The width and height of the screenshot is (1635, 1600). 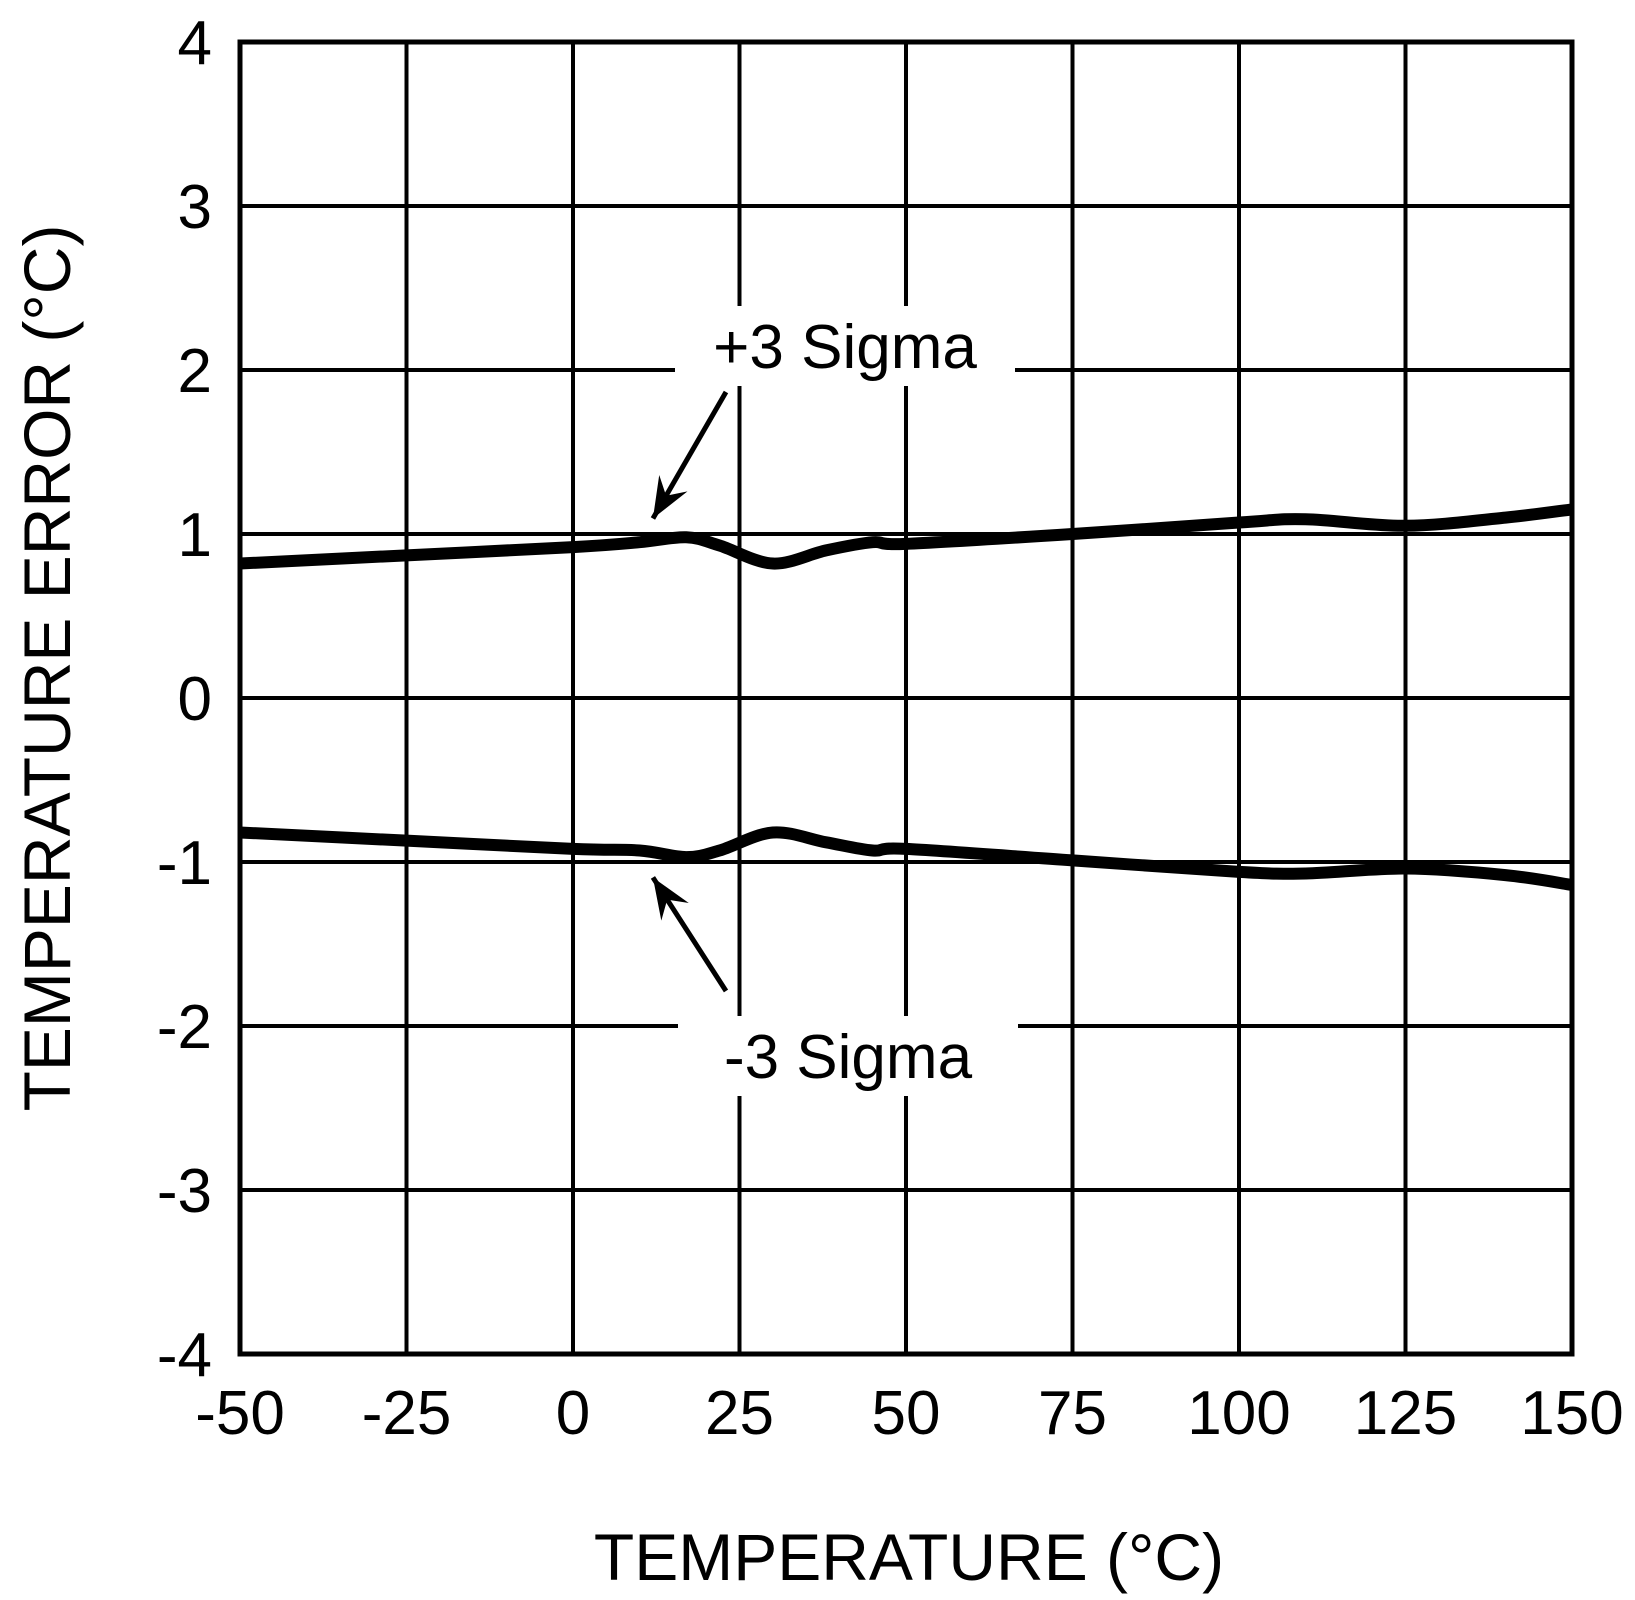 What do you see at coordinates (834, 701) in the screenshot?
I see `annotations: +3 Sigma -3 Sigma` at bounding box center [834, 701].